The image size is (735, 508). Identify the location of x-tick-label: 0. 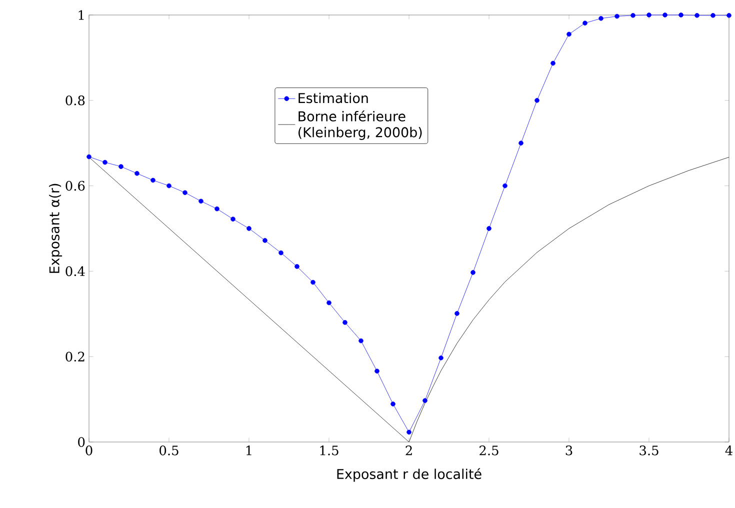
(89, 451).